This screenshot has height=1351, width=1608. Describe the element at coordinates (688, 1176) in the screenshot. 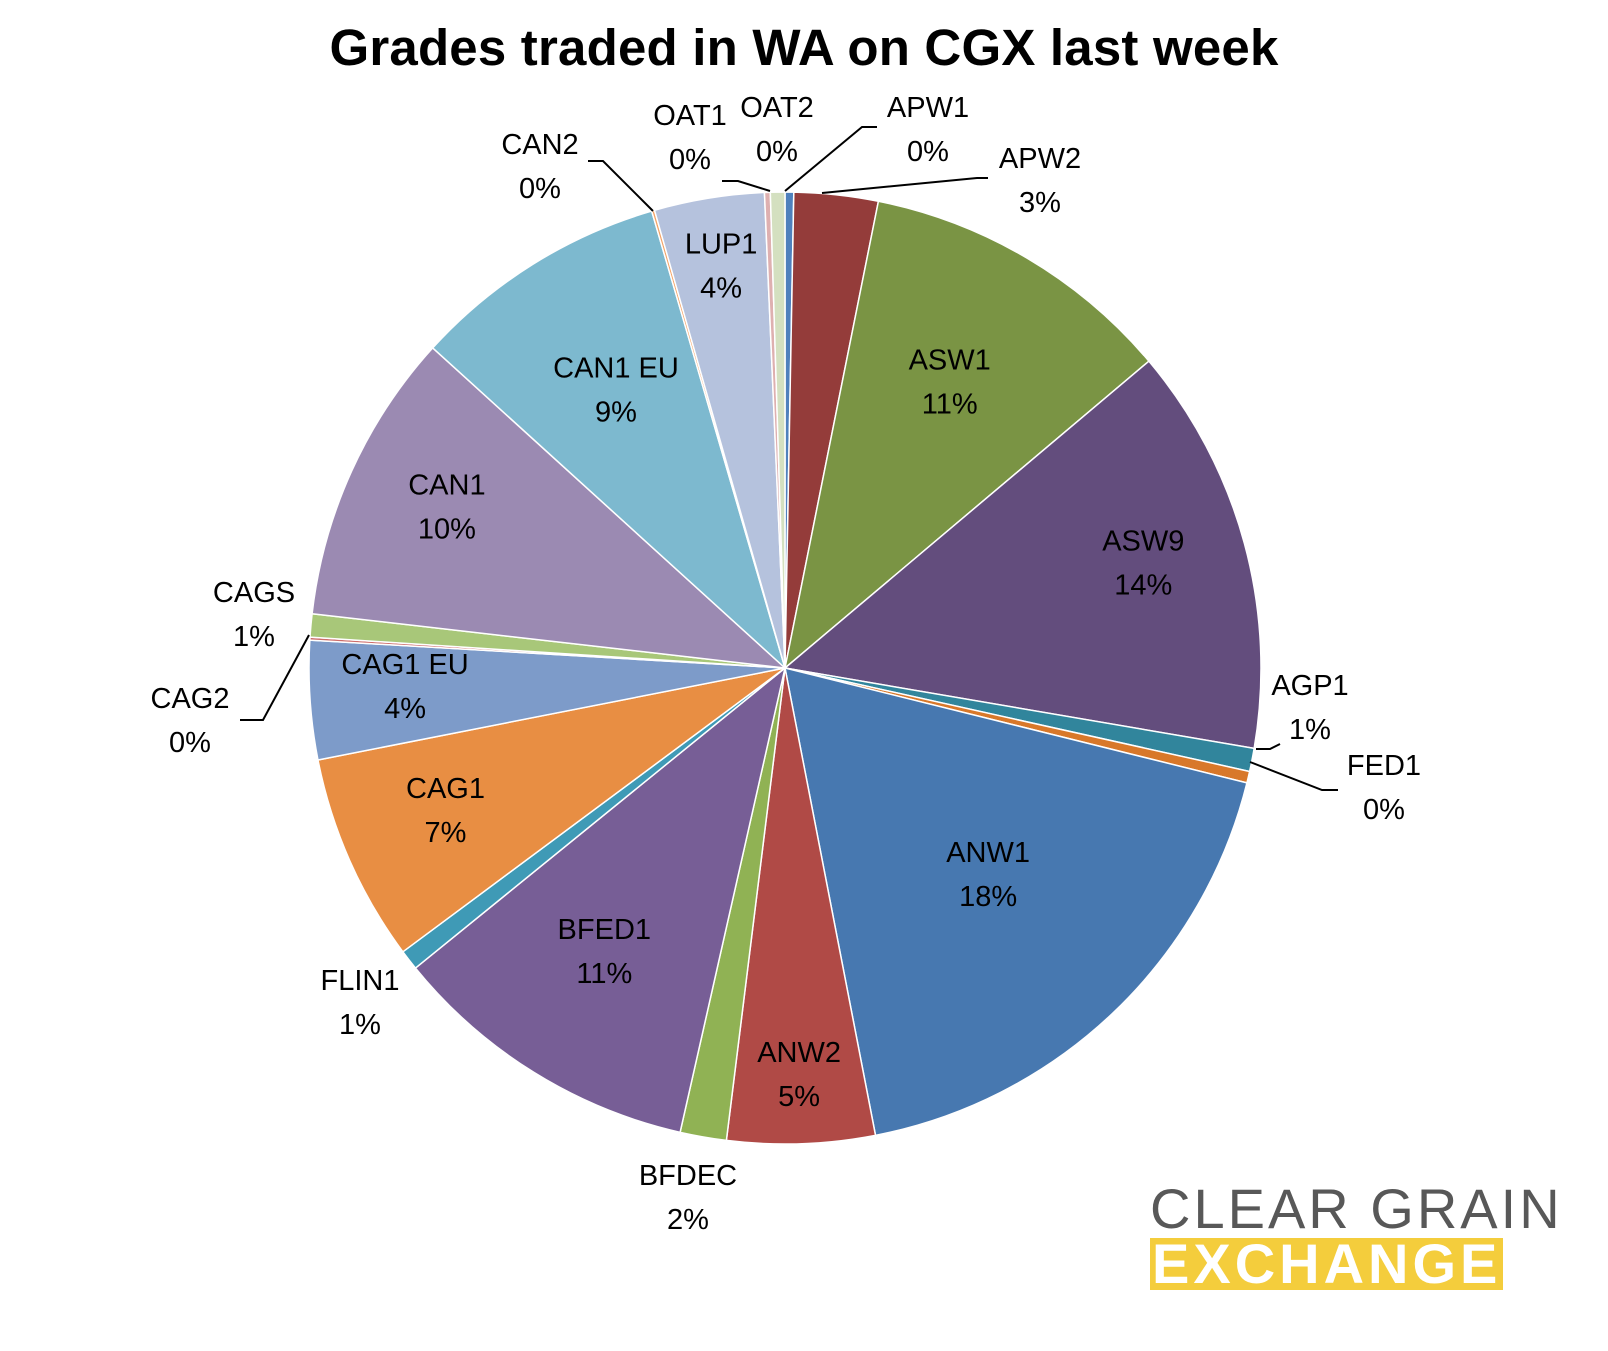

I see `slice-label-bfdec: BFDEC` at that location.